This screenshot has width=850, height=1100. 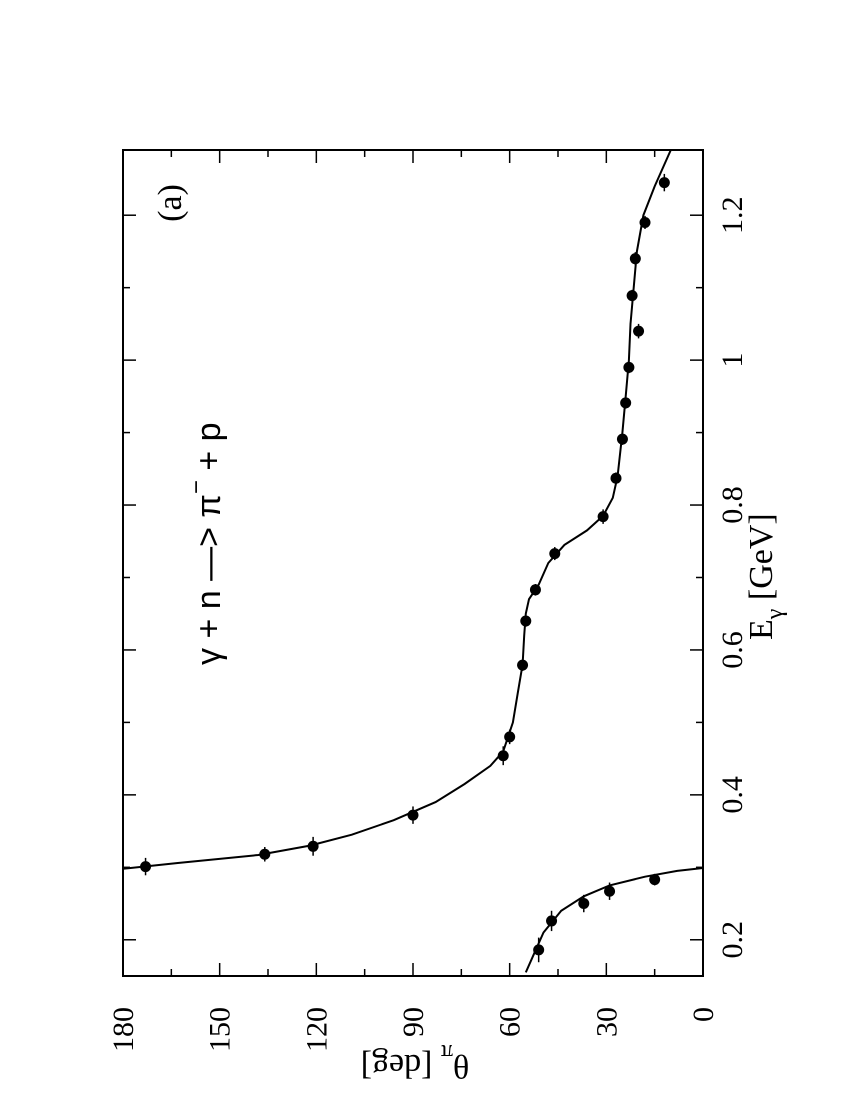 I want to click on reaction-main: γ + n —> π, so click(x=209, y=579).